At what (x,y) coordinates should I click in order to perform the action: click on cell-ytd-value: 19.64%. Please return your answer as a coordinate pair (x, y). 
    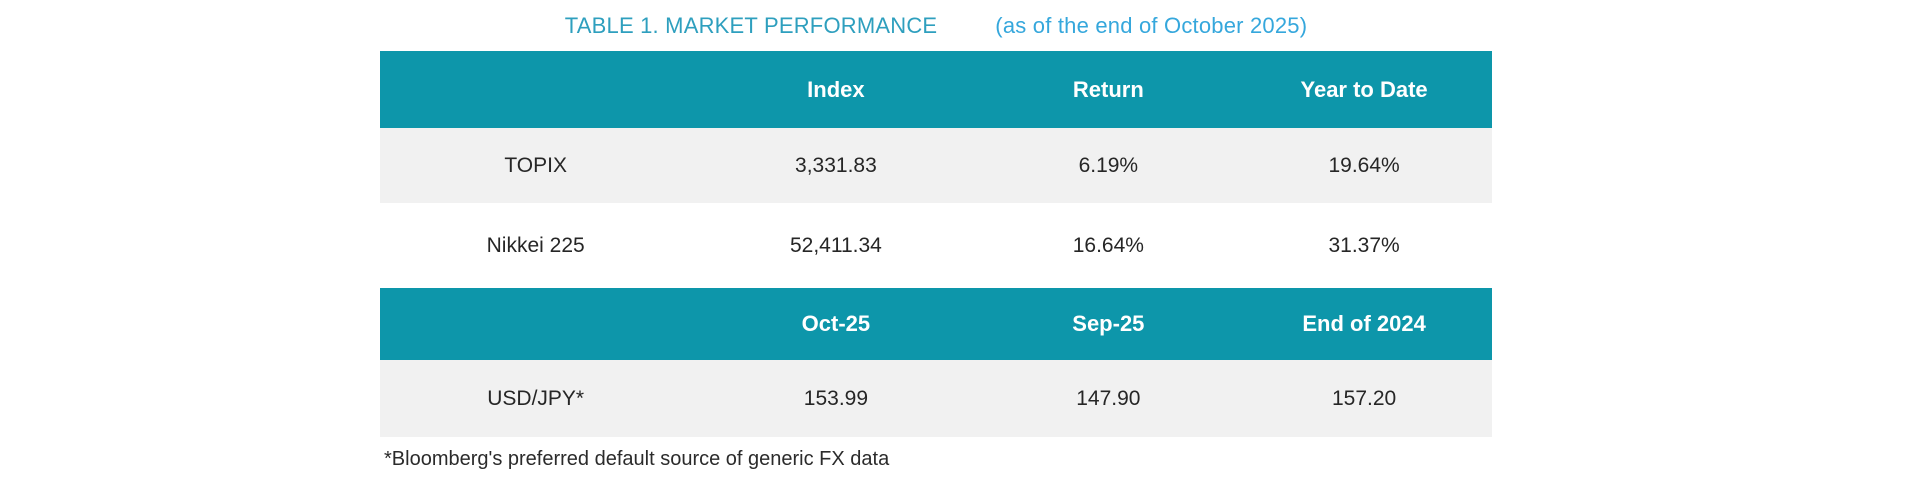
    Looking at the image, I should click on (1364, 165).